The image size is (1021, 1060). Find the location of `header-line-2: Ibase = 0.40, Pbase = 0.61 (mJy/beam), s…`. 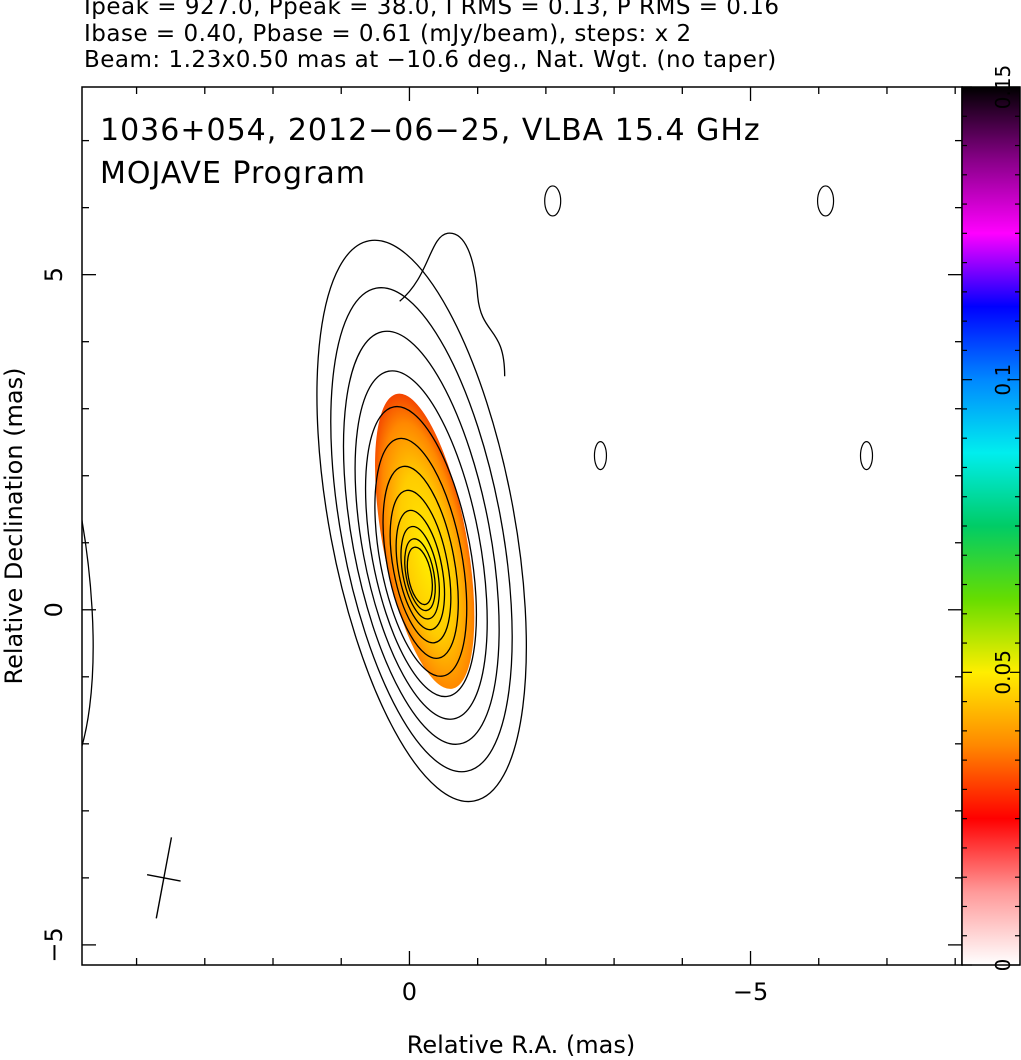

header-line-2: Ibase = 0.40, Pbase = 0.61 (mJy/beam), s… is located at coordinates (388, 34).